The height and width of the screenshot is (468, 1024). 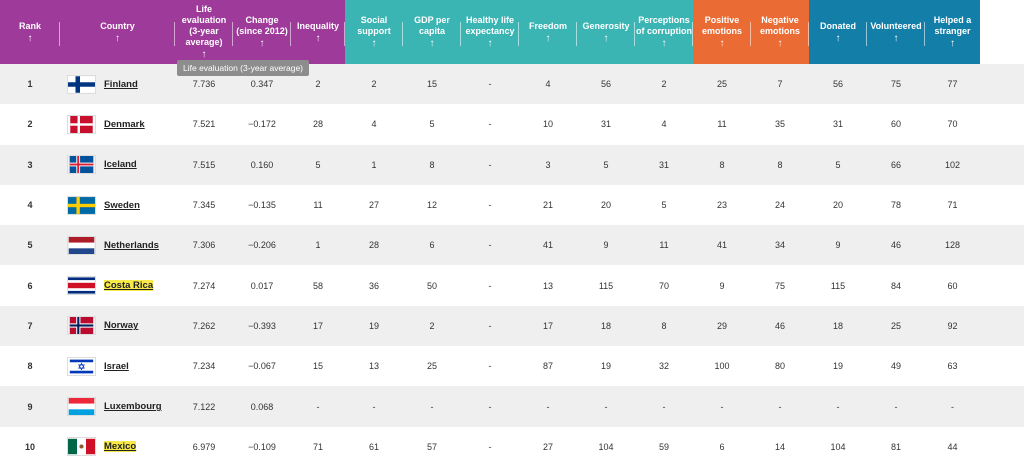 I want to click on cell-life: 7.234, so click(x=204, y=366).